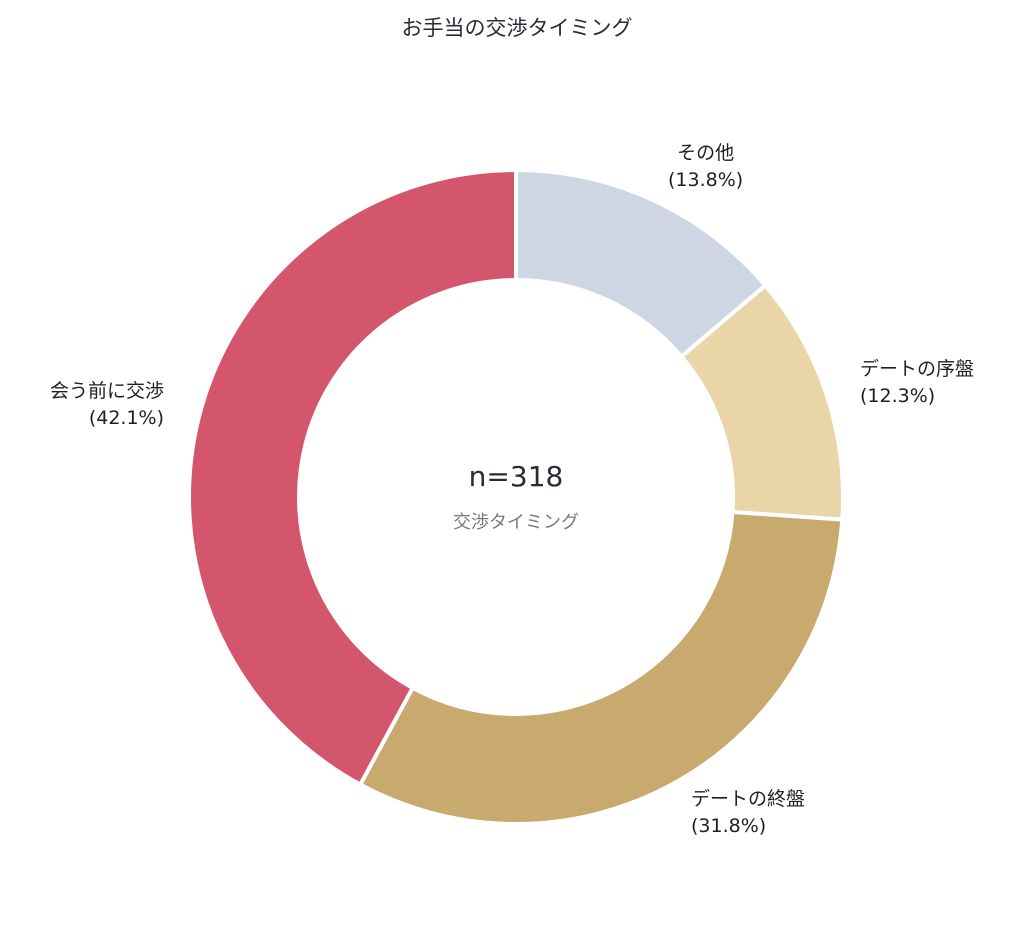 The height and width of the screenshot is (925, 1024). What do you see at coordinates (516, 522) in the screenshot?
I see `center-sub-label: 交渉タイミング` at bounding box center [516, 522].